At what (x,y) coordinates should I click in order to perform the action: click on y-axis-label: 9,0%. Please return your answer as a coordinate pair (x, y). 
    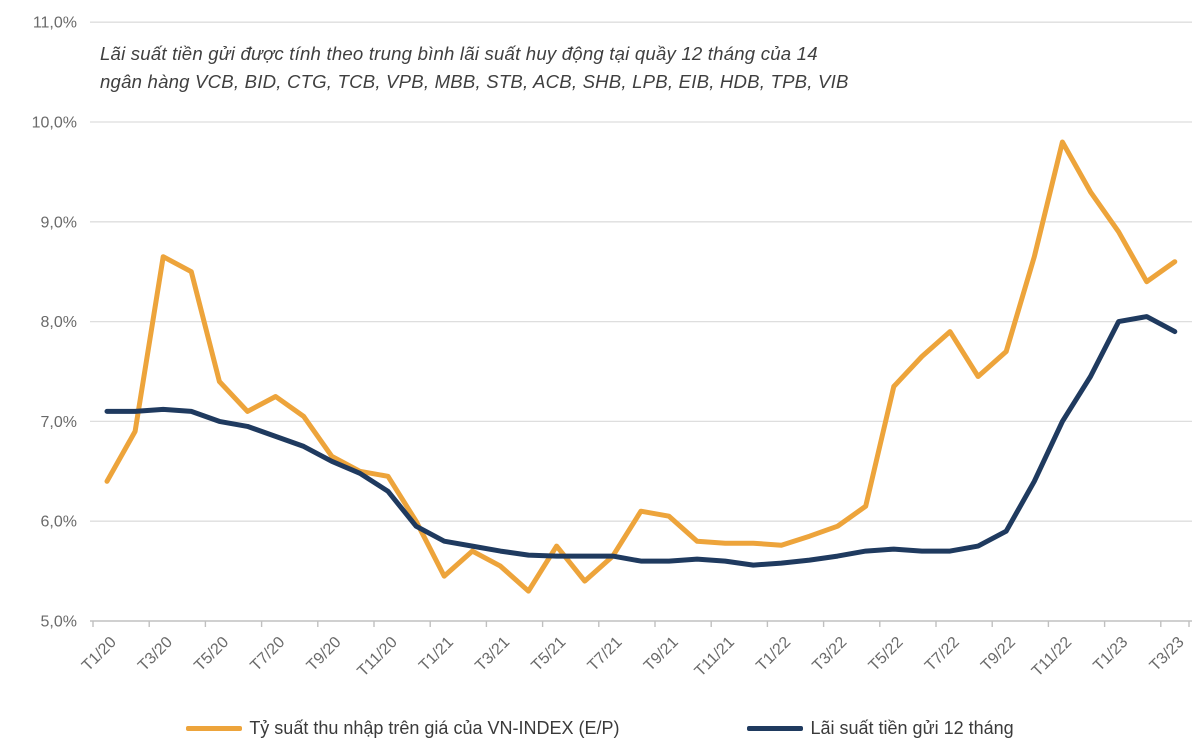
    Looking at the image, I should click on (59, 222).